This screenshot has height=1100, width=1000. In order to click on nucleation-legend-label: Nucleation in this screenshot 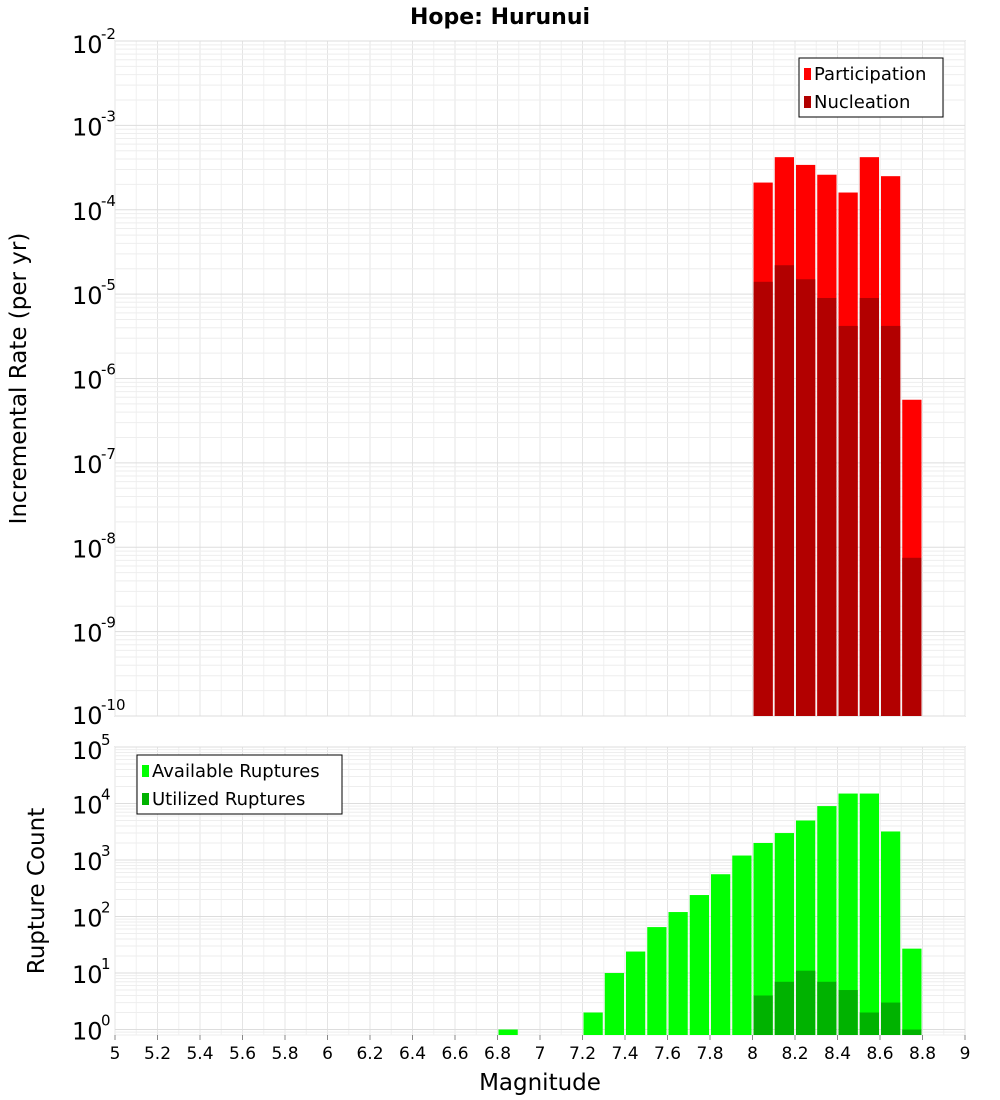, I will do `click(862, 102)`.